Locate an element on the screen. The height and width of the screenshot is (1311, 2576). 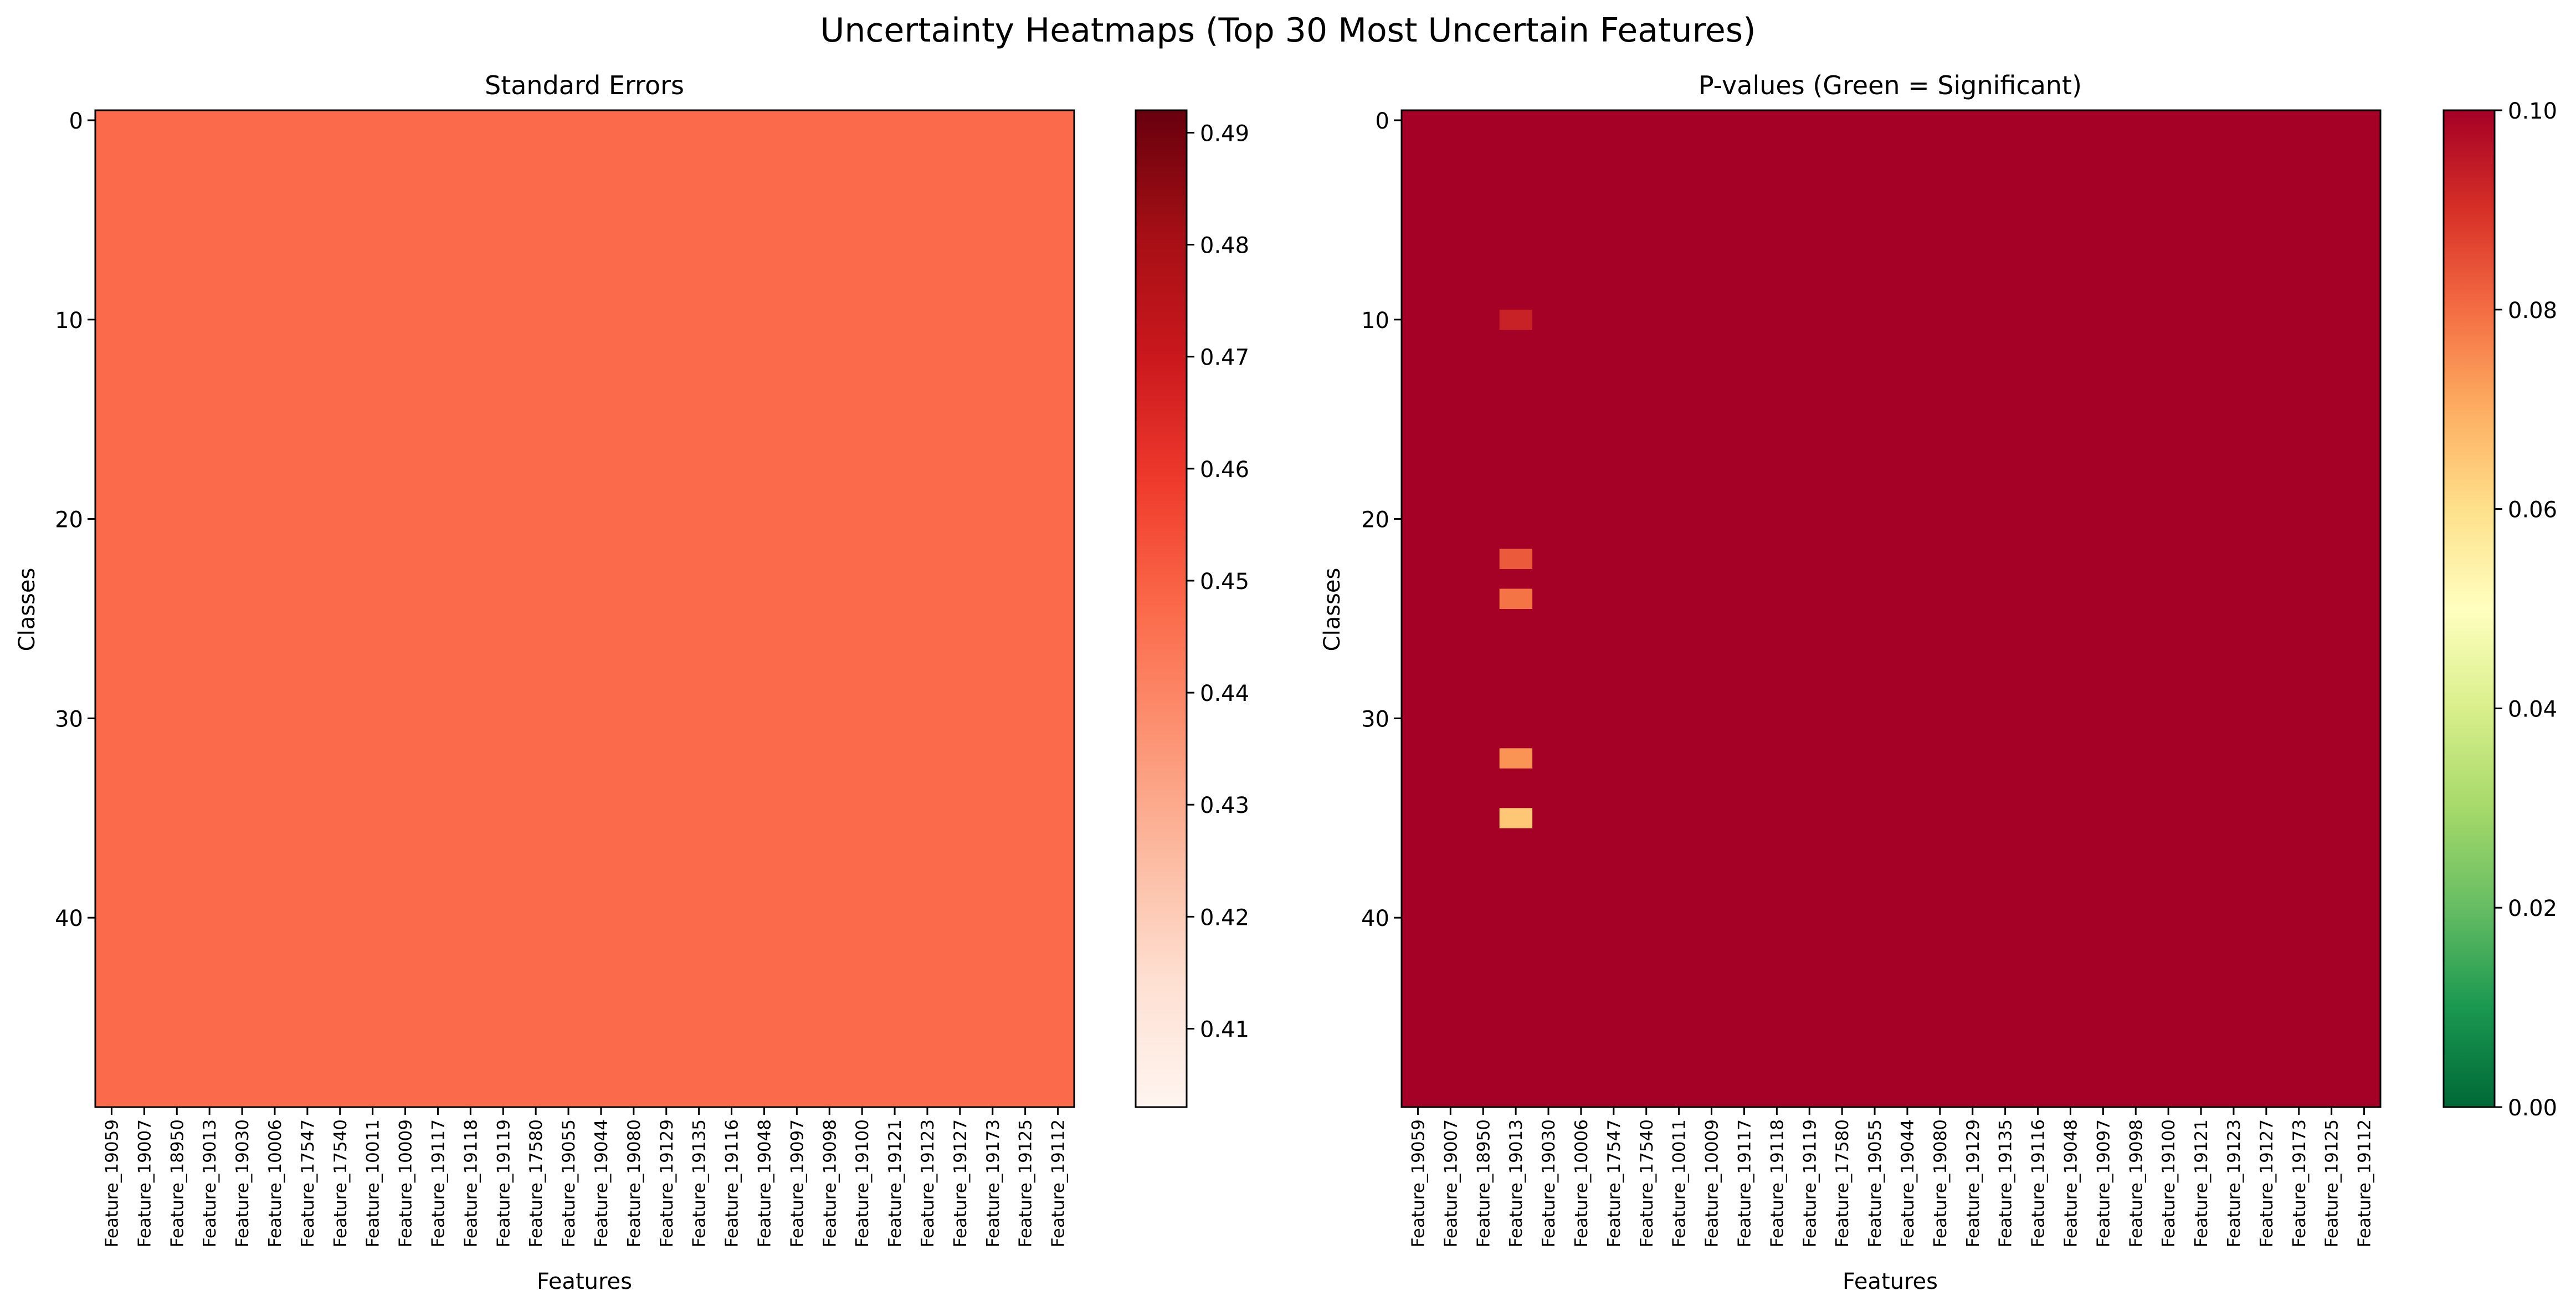
colorbar-tick-label: 0.04 is located at coordinates (2532, 709).